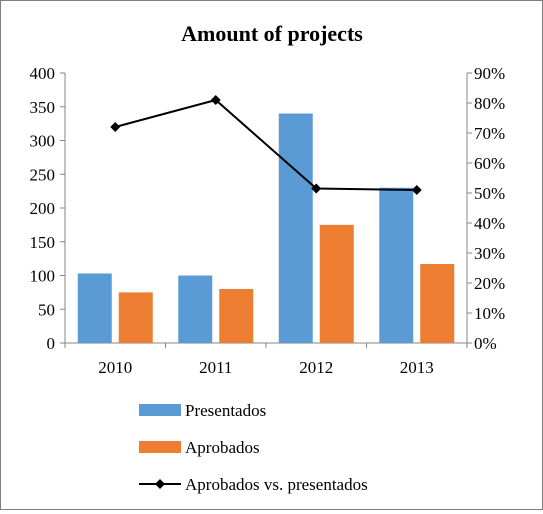 The width and height of the screenshot is (543, 514). What do you see at coordinates (43, 107) in the screenshot?
I see `left-tick-label: 350` at bounding box center [43, 107].